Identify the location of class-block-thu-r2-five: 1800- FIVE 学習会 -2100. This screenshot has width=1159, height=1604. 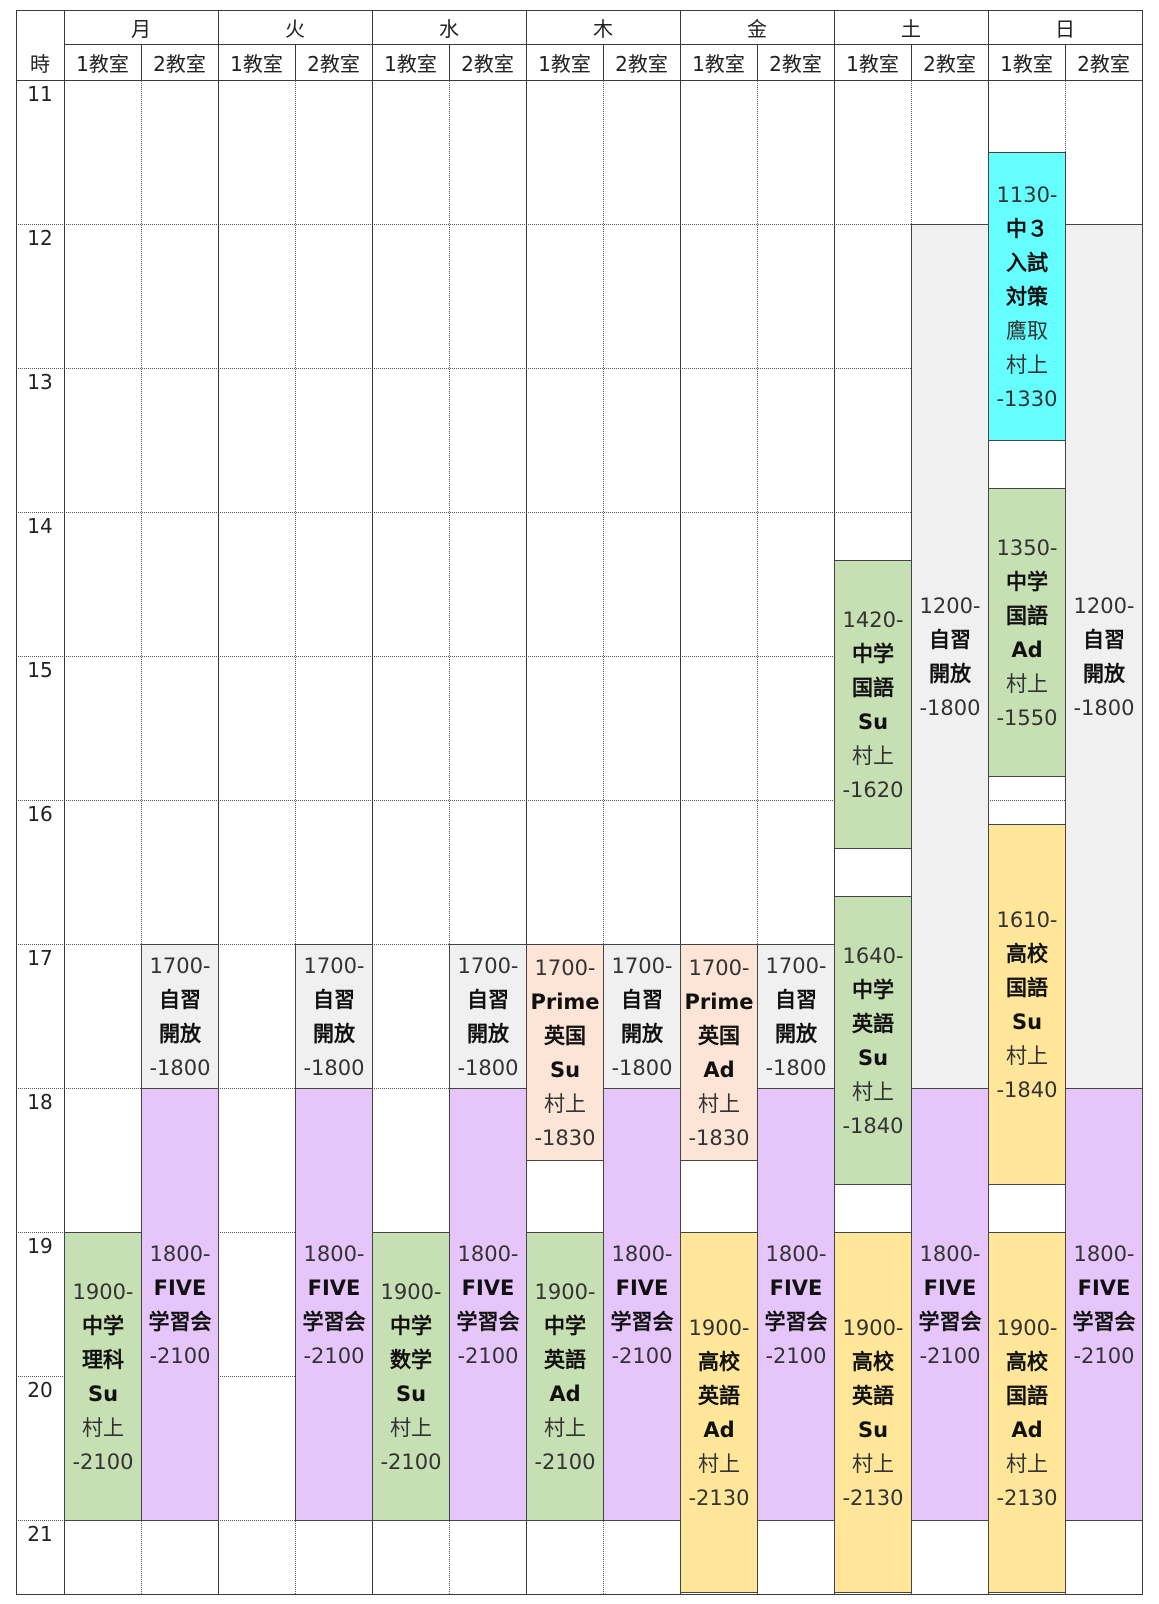
(642, 1304).